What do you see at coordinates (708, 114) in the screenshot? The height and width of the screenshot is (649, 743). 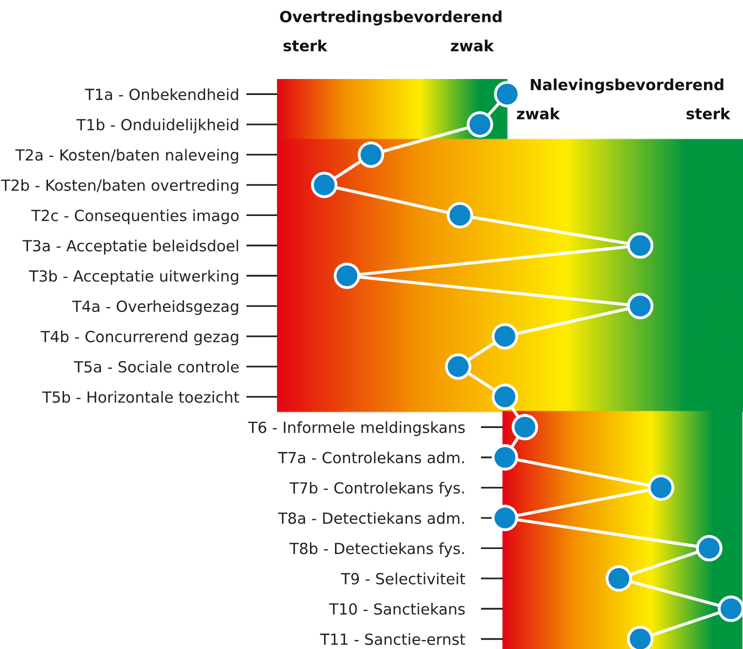 I see `annotation: sterk` at bounding box center [708, 114].